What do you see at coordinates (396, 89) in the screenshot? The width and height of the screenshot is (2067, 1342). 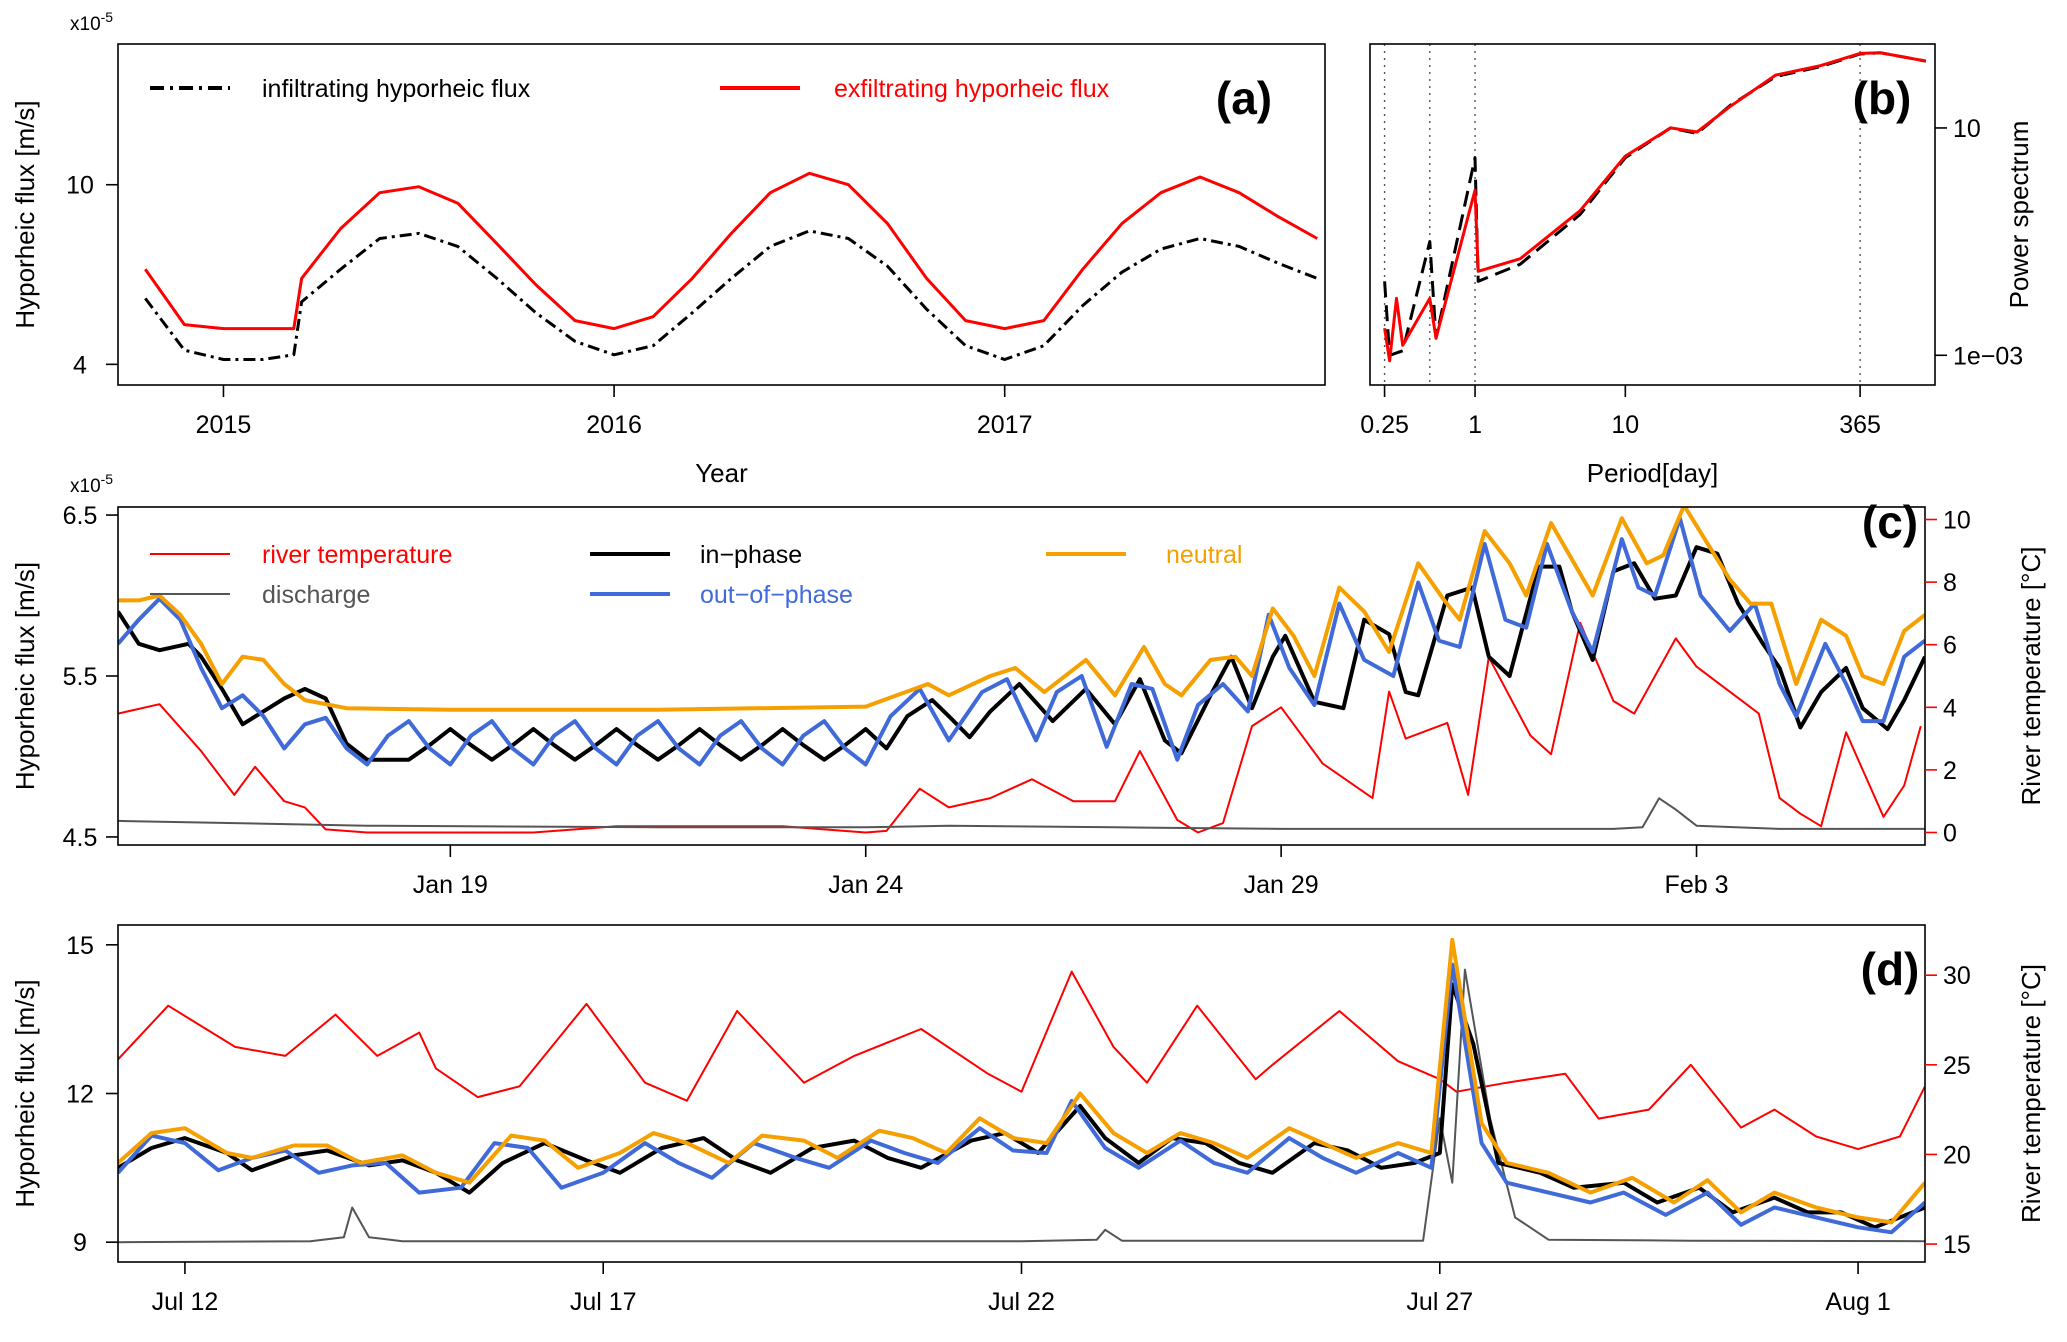 I see `legend-infiltrating-label: infiltrating hyporheic flux` at bounding box center [396, 89].